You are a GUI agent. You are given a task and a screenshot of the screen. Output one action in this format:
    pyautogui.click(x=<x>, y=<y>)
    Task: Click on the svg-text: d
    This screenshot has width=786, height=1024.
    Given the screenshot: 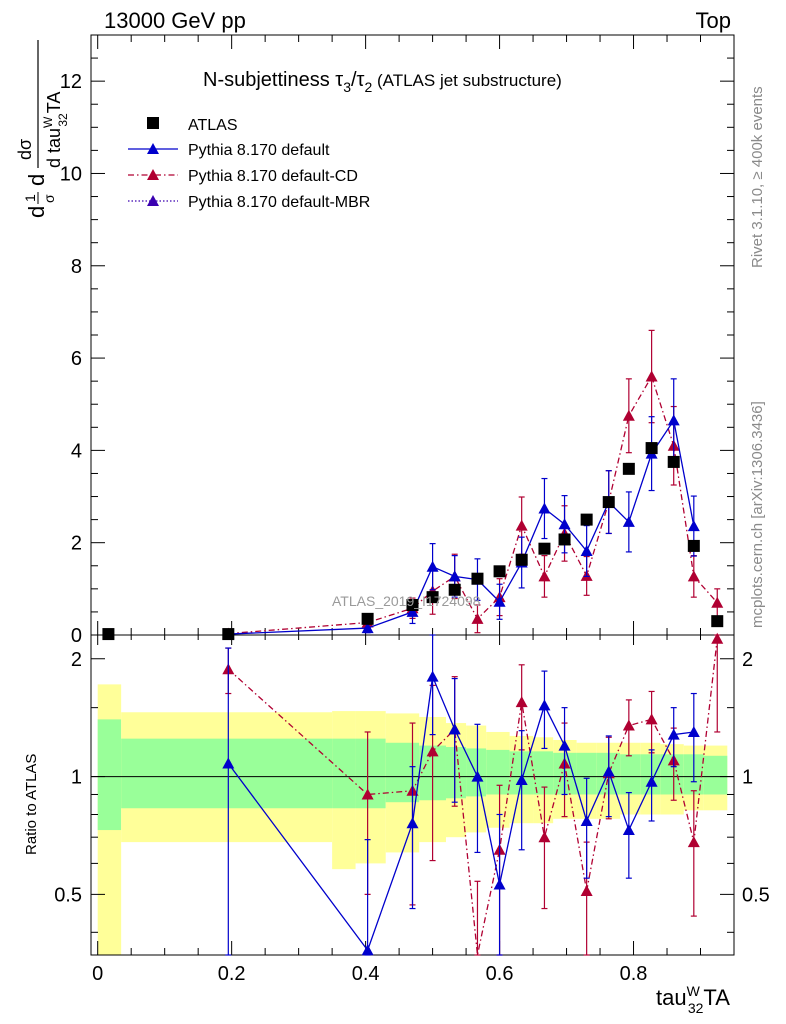 What is the action you would take?
    pyautogui.click(x=36, y=212)
    